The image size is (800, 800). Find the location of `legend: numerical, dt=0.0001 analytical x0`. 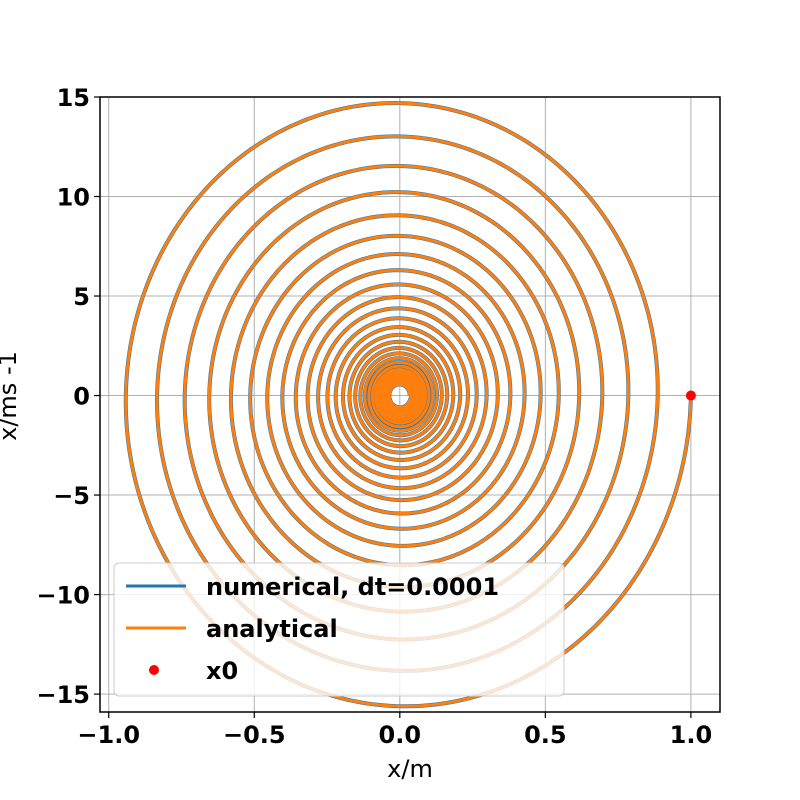

legend: numerical, dt=0.0001 analytical x0 is located at coordinates (339, 629).